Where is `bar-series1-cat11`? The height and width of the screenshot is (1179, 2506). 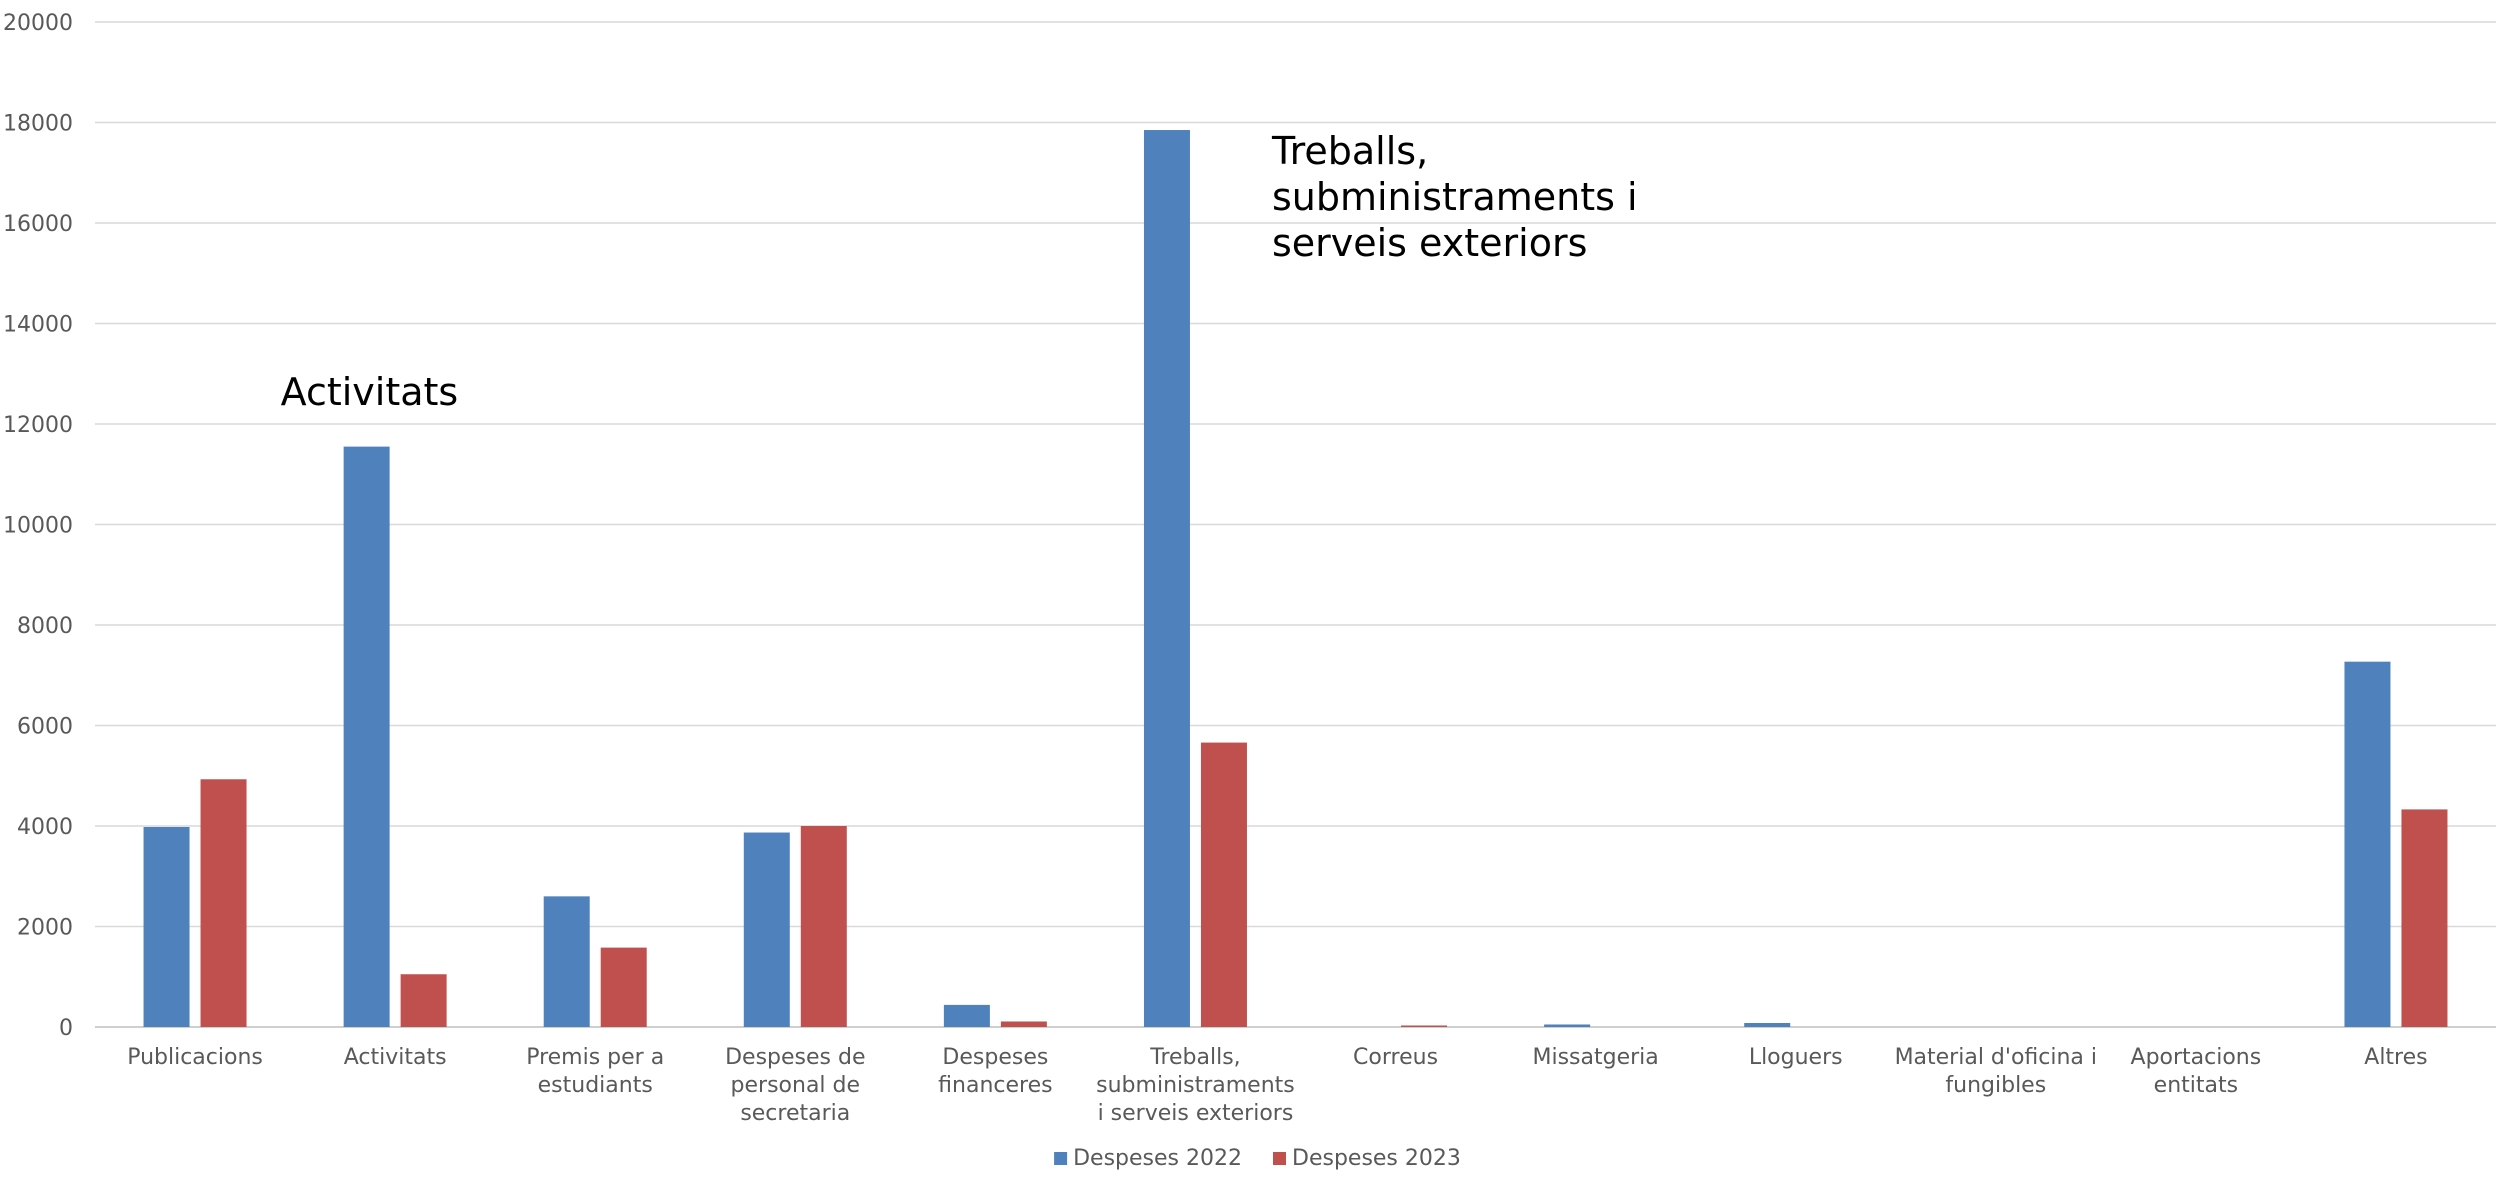 bar-series1-cat11 is located at coordinates (2367, 844).